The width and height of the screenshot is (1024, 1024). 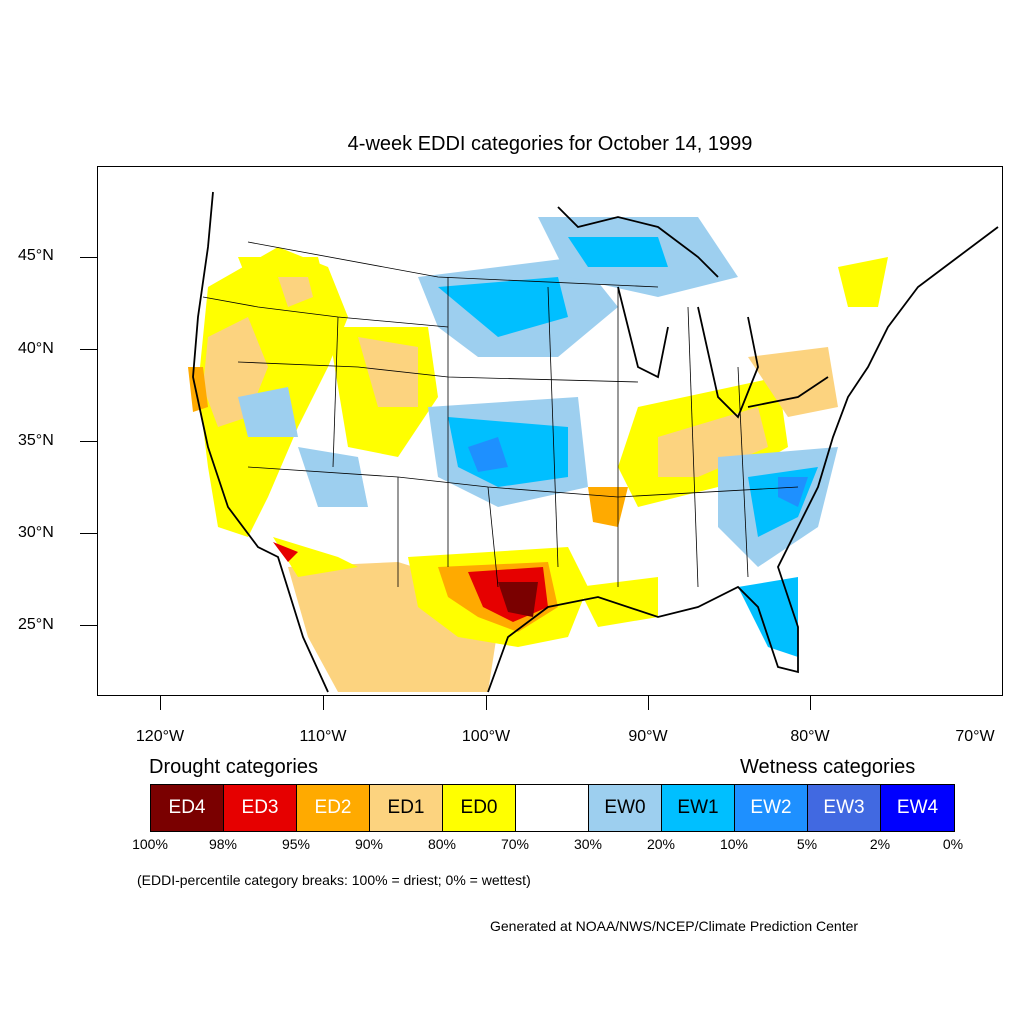 What do you see at coordinates (515, 844) in the screenshot?
I see `percent-break-label: 70%` at bounding box center [515, 844].